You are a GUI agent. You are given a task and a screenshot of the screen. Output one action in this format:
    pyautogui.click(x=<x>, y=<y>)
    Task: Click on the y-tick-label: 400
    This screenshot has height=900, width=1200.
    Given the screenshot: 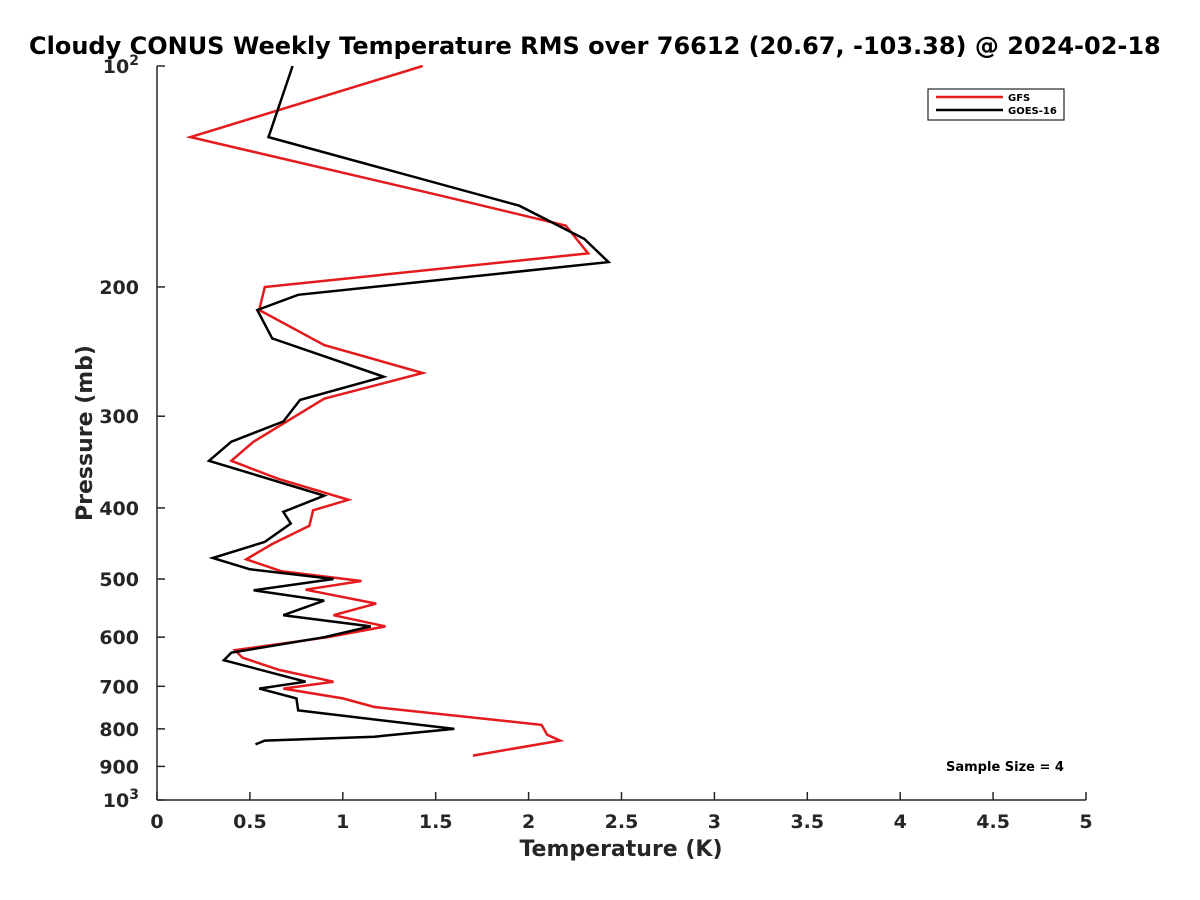 What is the action you would take?
    pyautogui.click(x=119, y=509)
    